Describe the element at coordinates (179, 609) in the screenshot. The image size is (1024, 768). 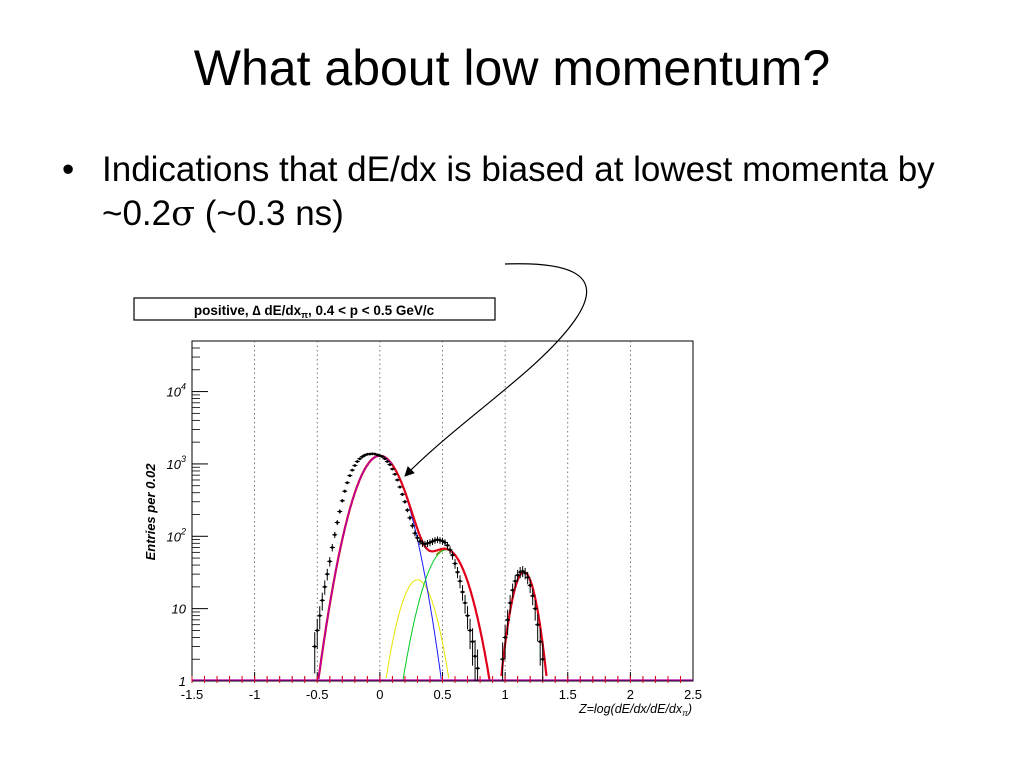
I see `y-tick-label: 10` at that location.